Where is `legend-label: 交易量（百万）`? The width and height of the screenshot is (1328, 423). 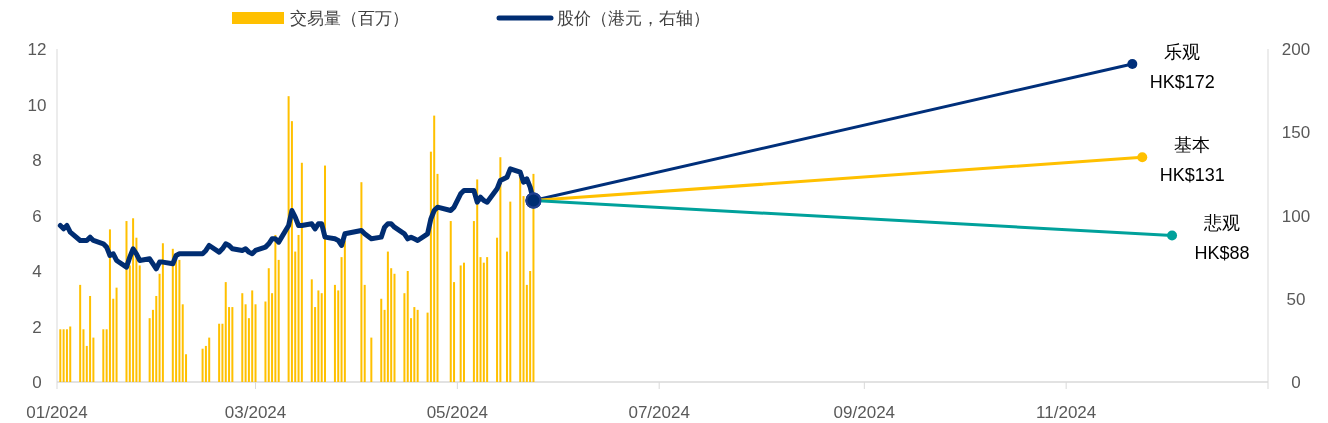
legend-label: 交易量（百万） is located at coordinates (349, 18).